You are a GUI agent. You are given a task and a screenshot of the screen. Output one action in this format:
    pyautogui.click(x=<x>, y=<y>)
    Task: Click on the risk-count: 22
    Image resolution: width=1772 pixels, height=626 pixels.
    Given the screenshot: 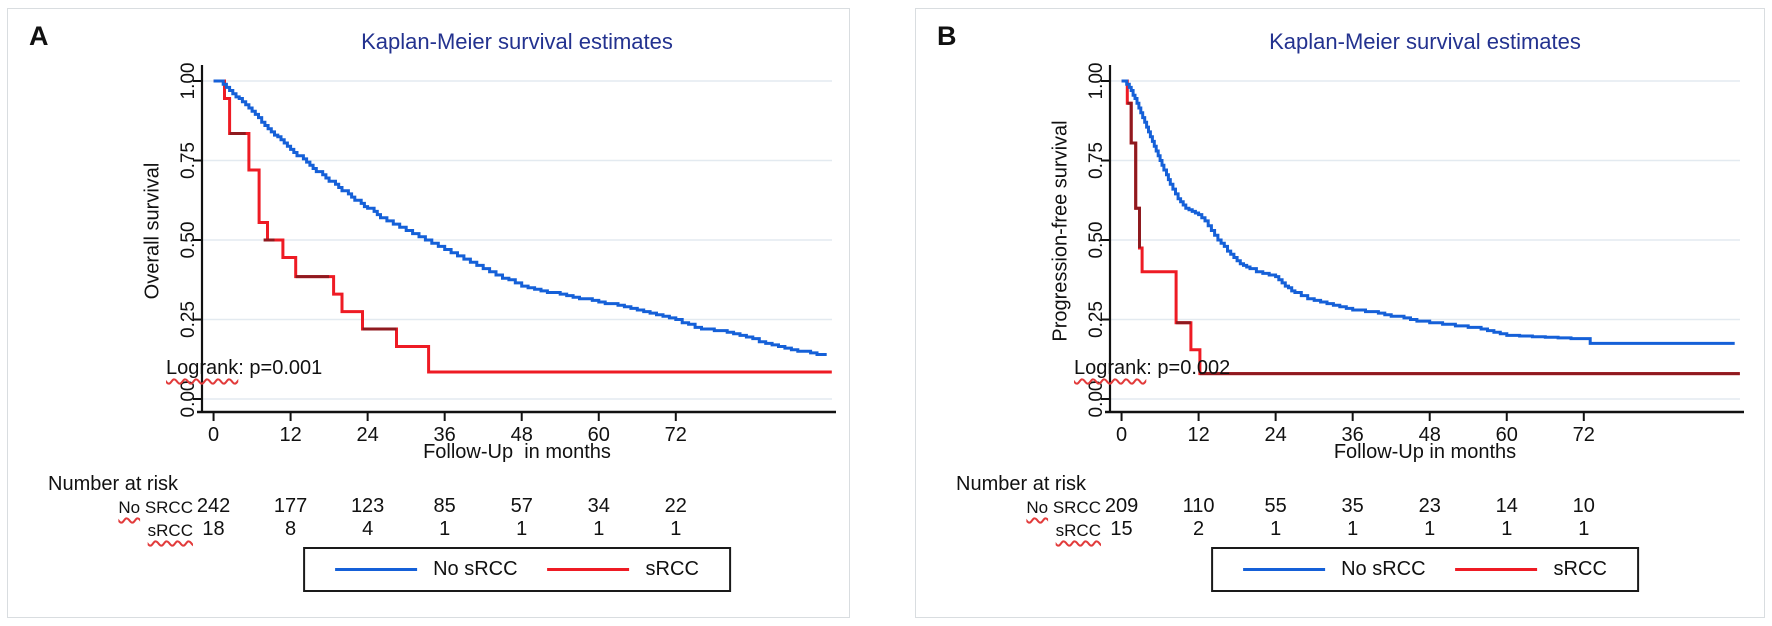 What is the action you would take?
    pyautogui.click(x=675, y=506)
    